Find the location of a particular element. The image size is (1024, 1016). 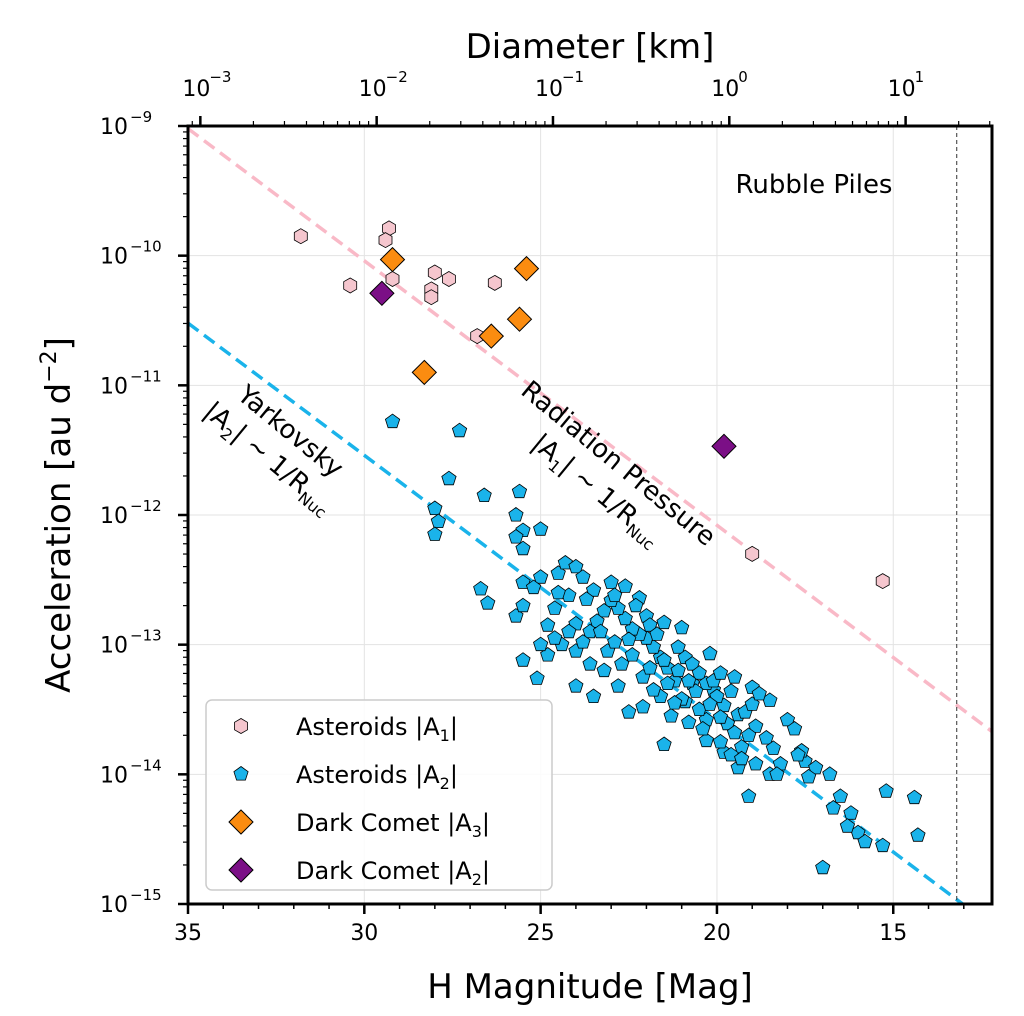

legend-label-main: Dark Comet |A is located at coordinates (384, 871).